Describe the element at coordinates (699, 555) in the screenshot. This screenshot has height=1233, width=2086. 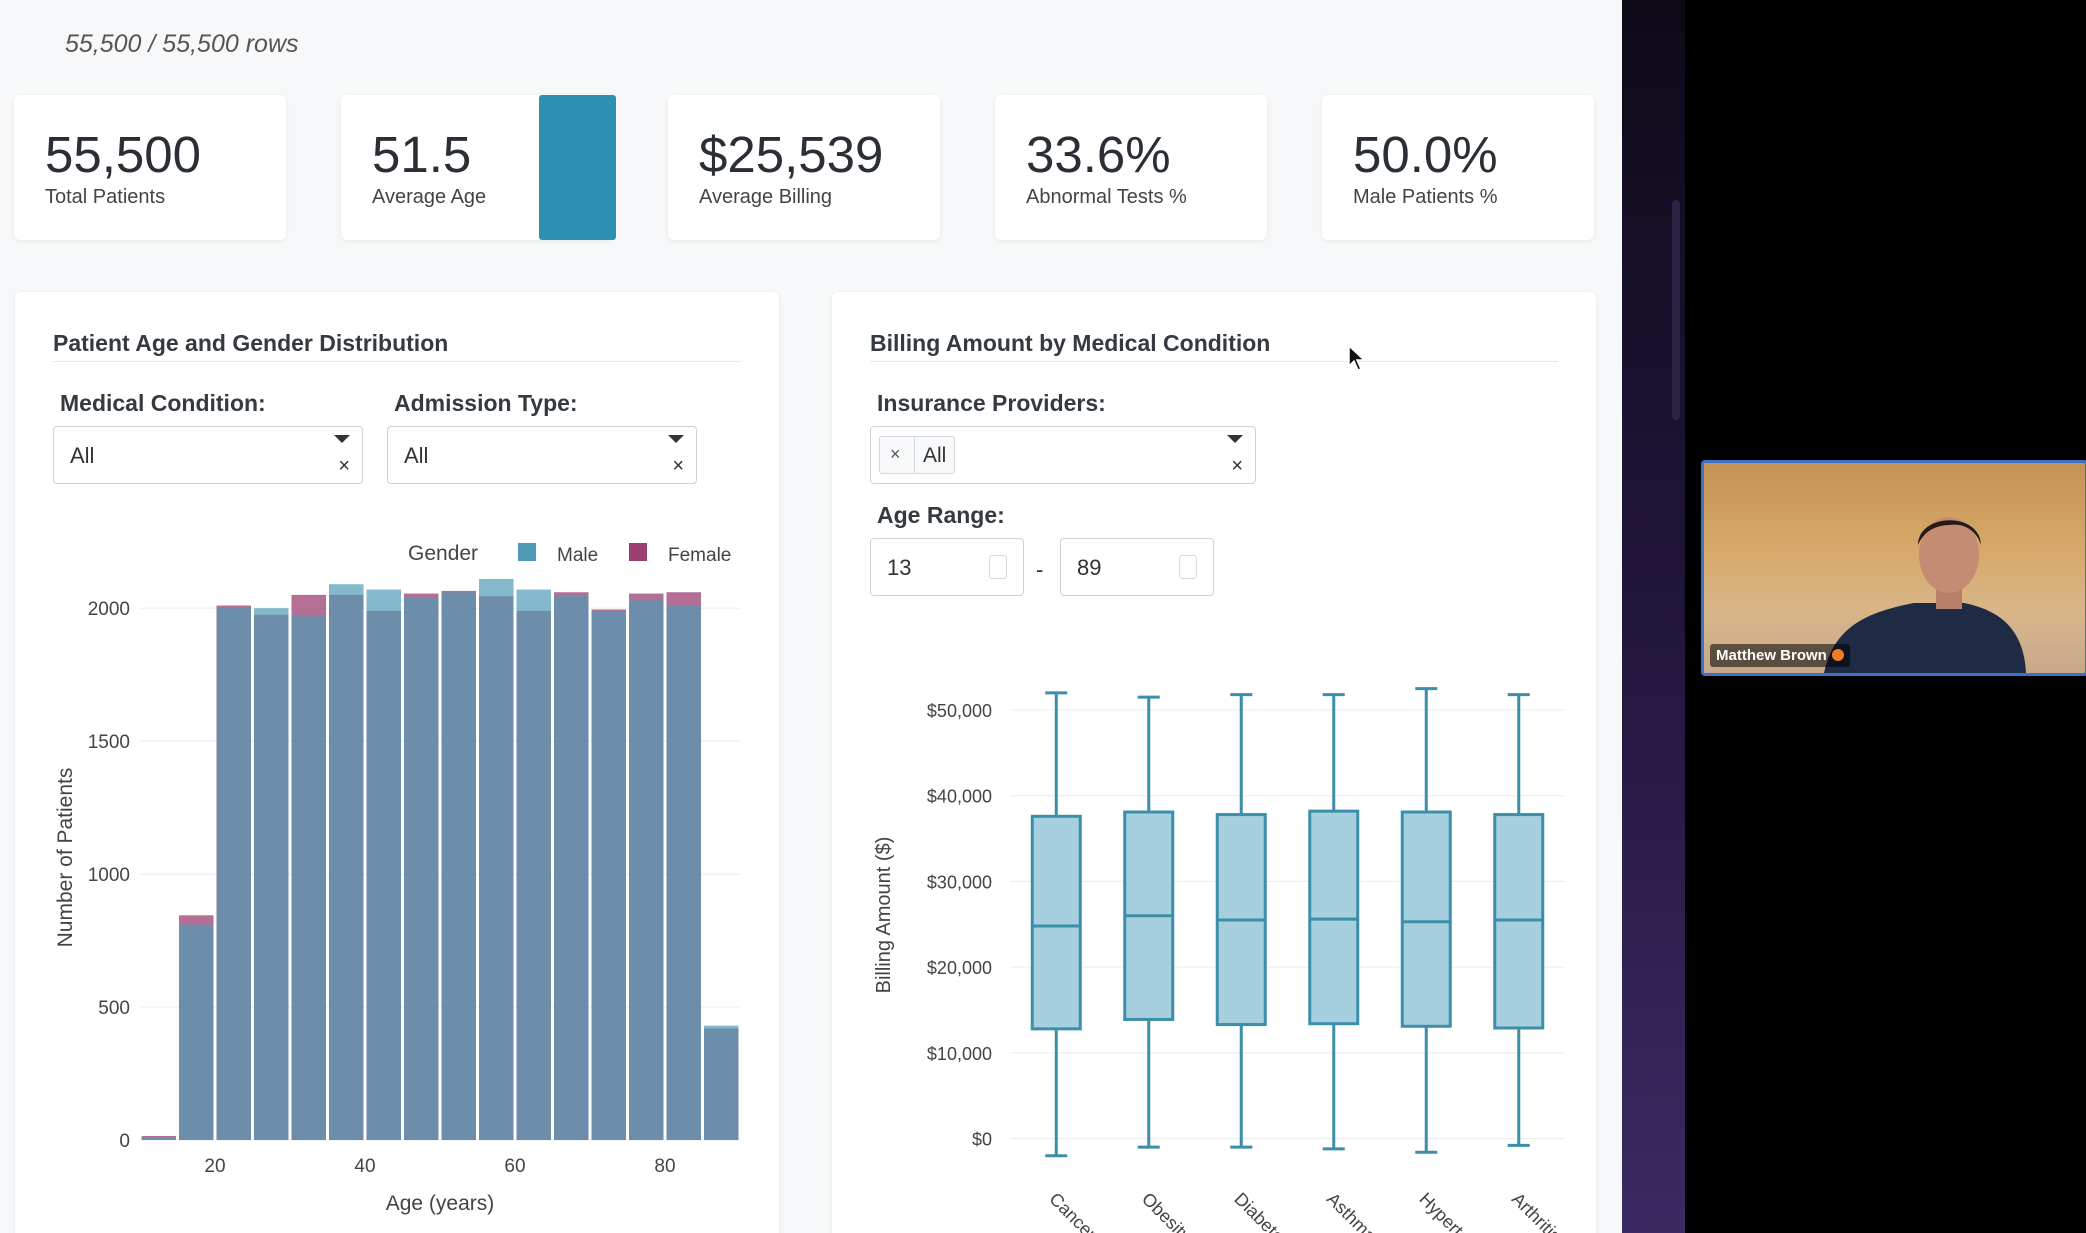
I see `legend-label-female: Female` at that location.